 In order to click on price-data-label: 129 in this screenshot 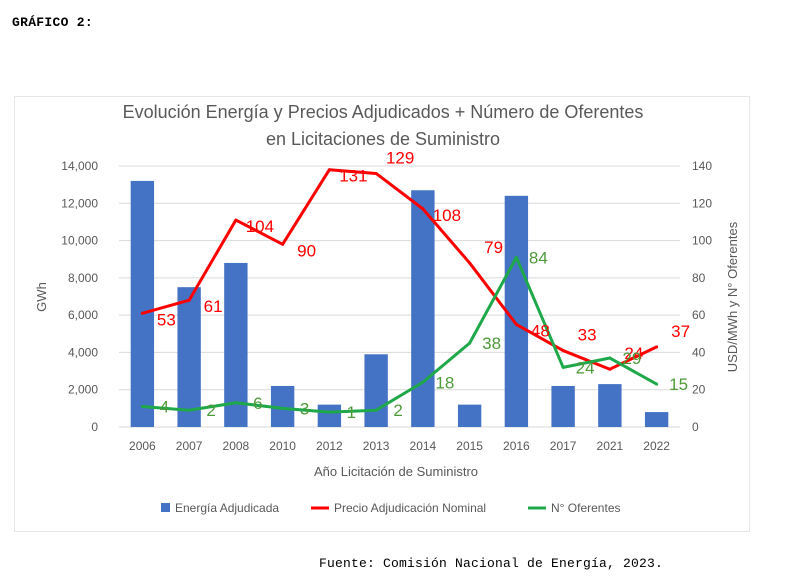, I will do `click(400, 157)`.